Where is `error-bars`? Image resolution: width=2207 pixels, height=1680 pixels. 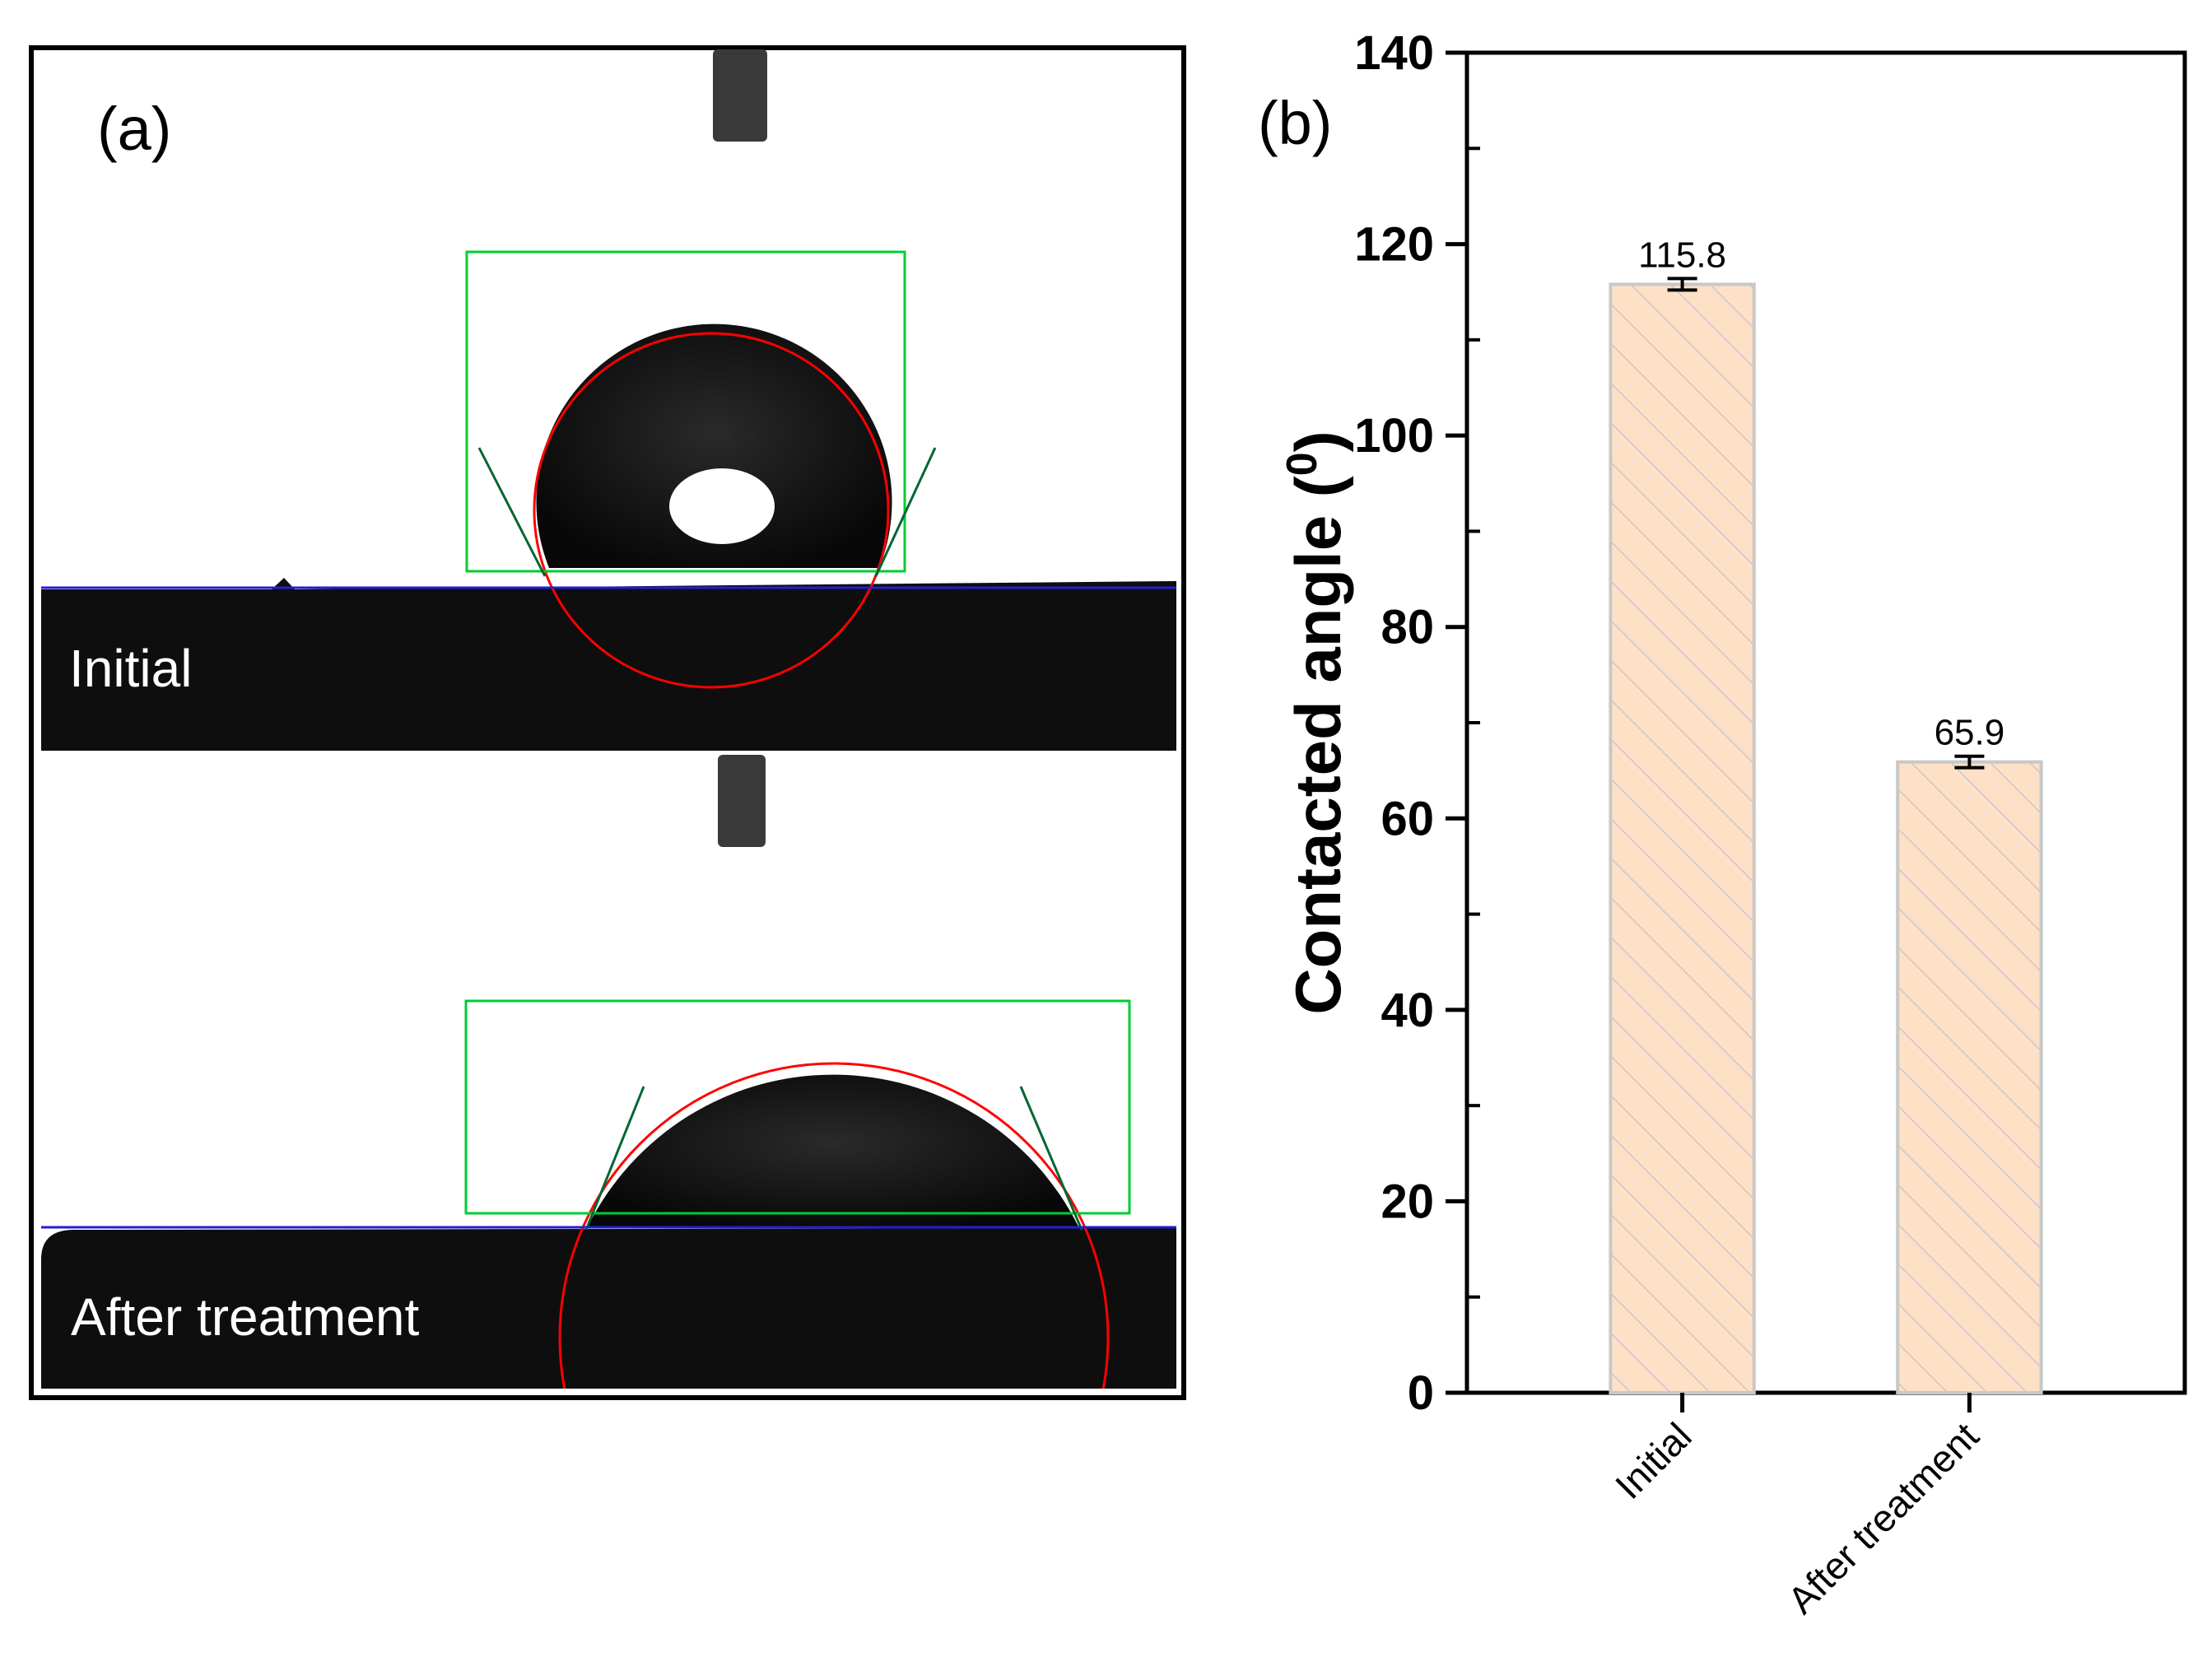
error-bars is located at coordinates (1826, 523).